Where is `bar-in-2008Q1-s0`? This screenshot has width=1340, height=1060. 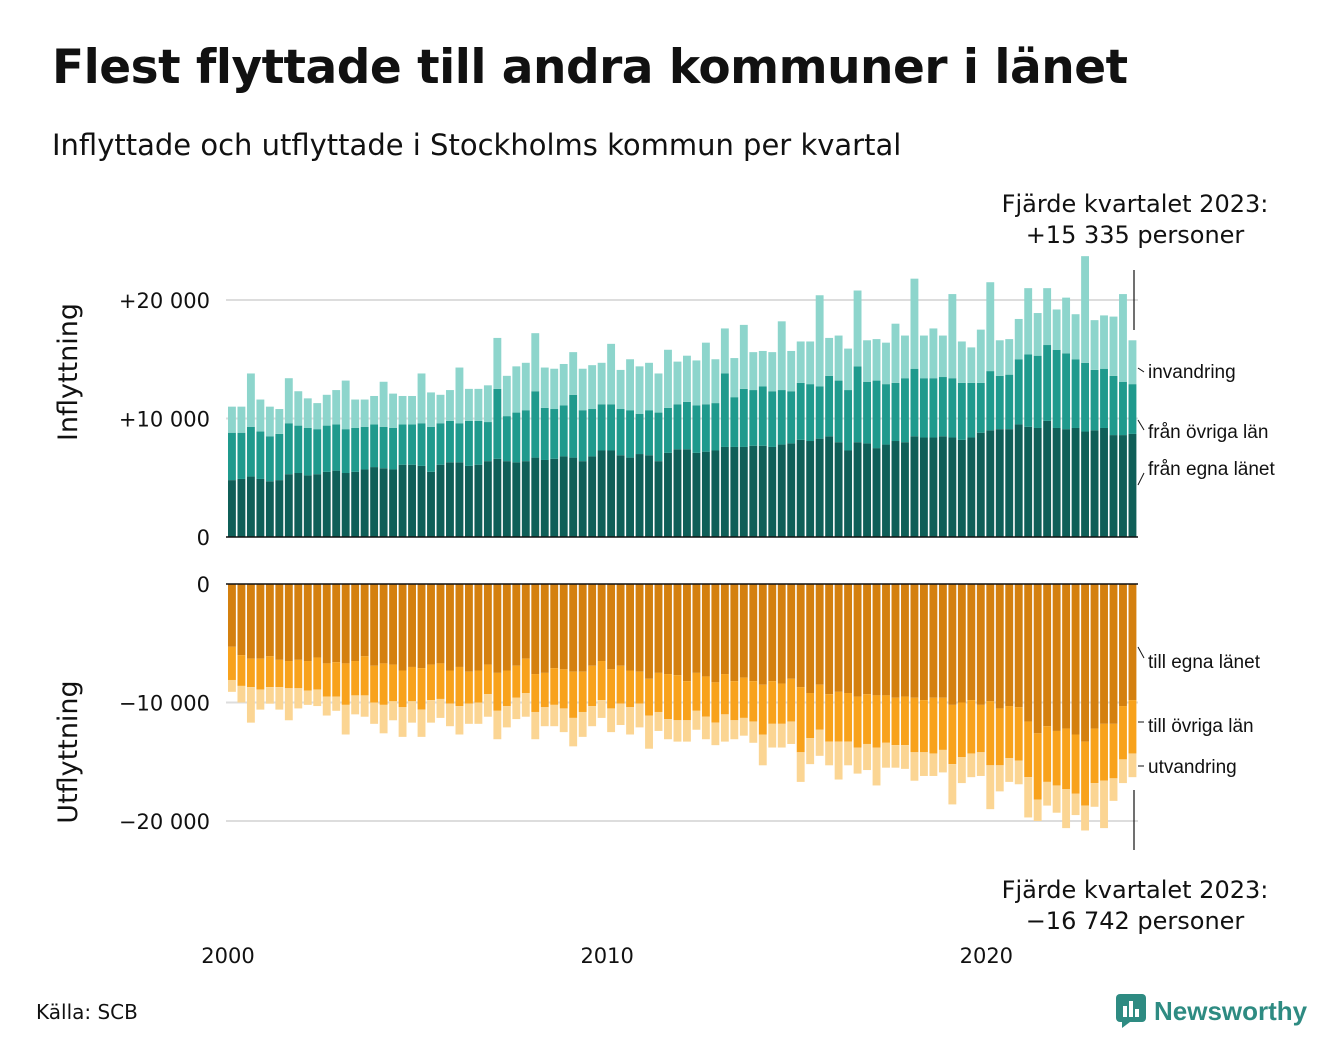
bar-in-2008Q1-s0 is located at coordinates (535, 497).